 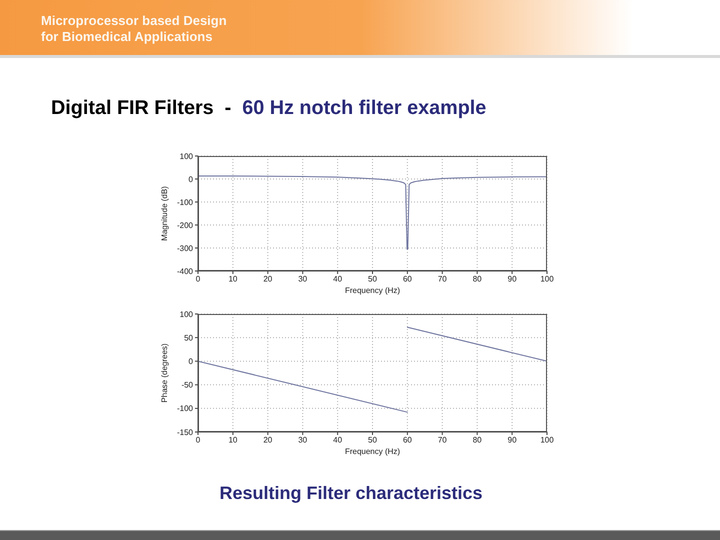 I want to click on y-axis-title: Phase (degrees), so click(x=164, y=373).